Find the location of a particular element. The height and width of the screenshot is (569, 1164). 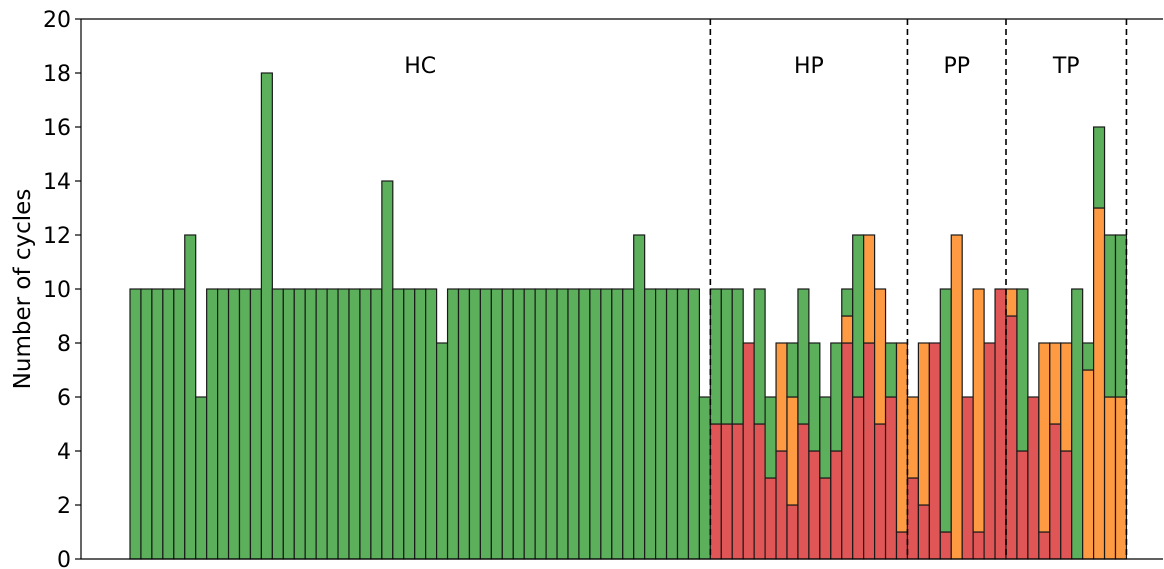

y-tick-label-10: 10 is located at coordinates (57, 290).